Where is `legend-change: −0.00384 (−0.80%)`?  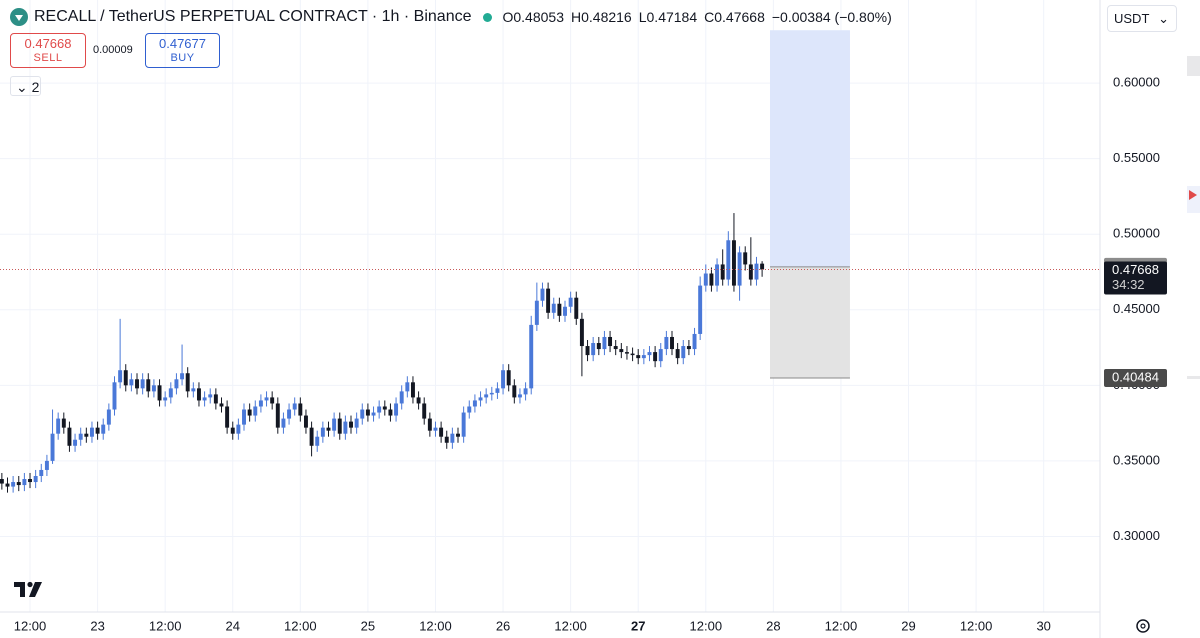 legend-change: −0.00384 (−0.80%) is located at coordinates (831, 17).